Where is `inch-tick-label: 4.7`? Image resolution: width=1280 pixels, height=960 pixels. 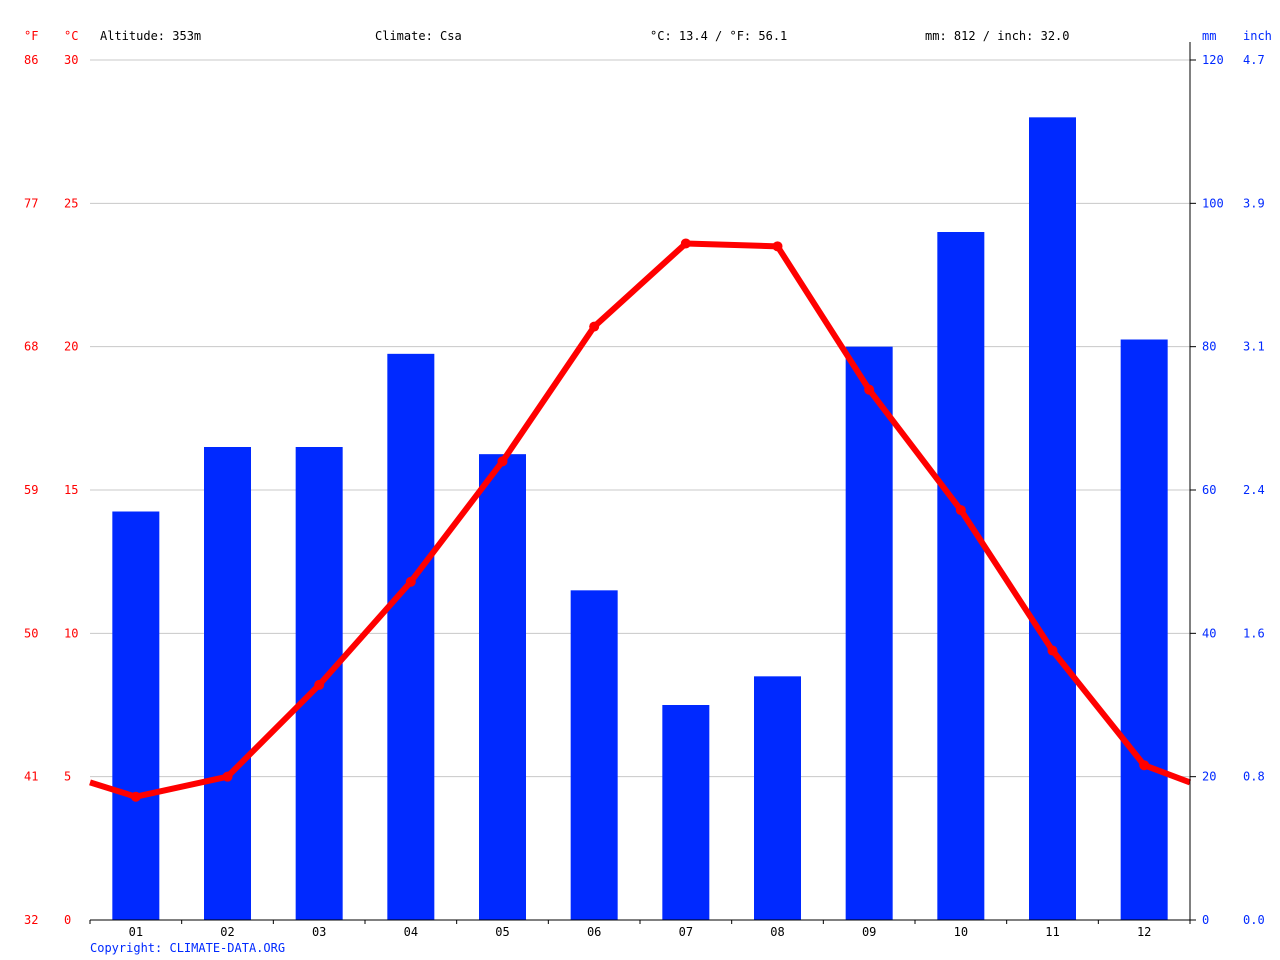
inch-tick-label: 4.7 is located at coordinates (1254, 60).